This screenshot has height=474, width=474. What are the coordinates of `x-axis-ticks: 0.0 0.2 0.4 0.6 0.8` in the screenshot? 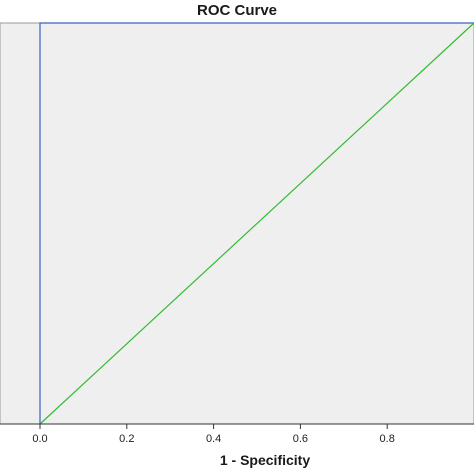 It's located at (213, 434).